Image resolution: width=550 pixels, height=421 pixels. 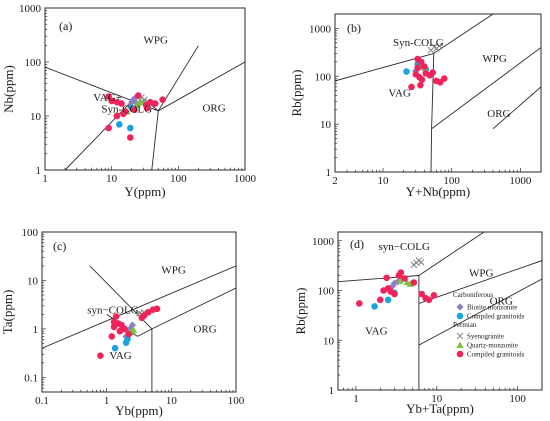 I want to click on panel-a-y-tick-label: 10, so click(x=36, y=117).